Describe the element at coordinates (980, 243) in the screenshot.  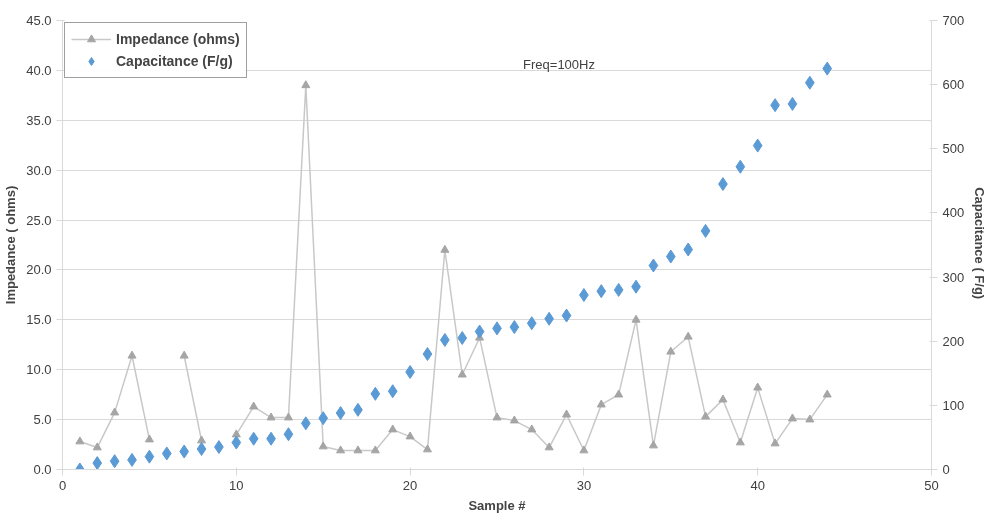
I see `y2-axis-title: Capacitance ( F/g)` at that location.